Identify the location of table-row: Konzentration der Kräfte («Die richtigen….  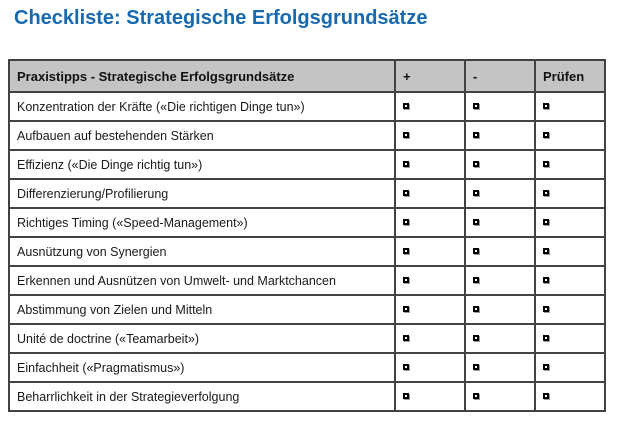
(307, 106).